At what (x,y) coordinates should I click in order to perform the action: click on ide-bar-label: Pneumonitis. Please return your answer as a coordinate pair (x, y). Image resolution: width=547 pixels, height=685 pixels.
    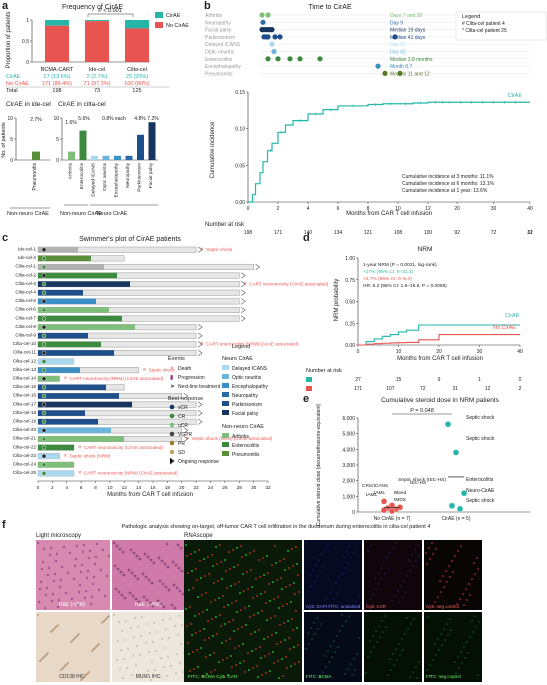
    Looking at the image, I should click on (35, 177).